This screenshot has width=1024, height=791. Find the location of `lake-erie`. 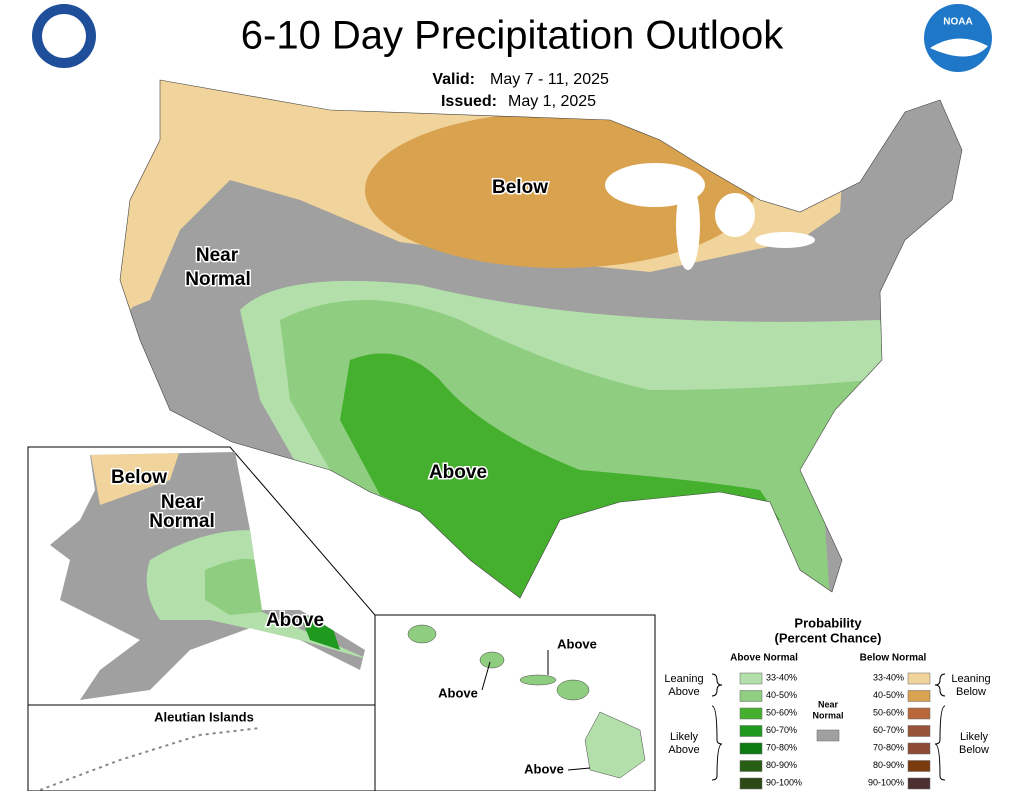

lake-erie is located at coordinates (785, 240).